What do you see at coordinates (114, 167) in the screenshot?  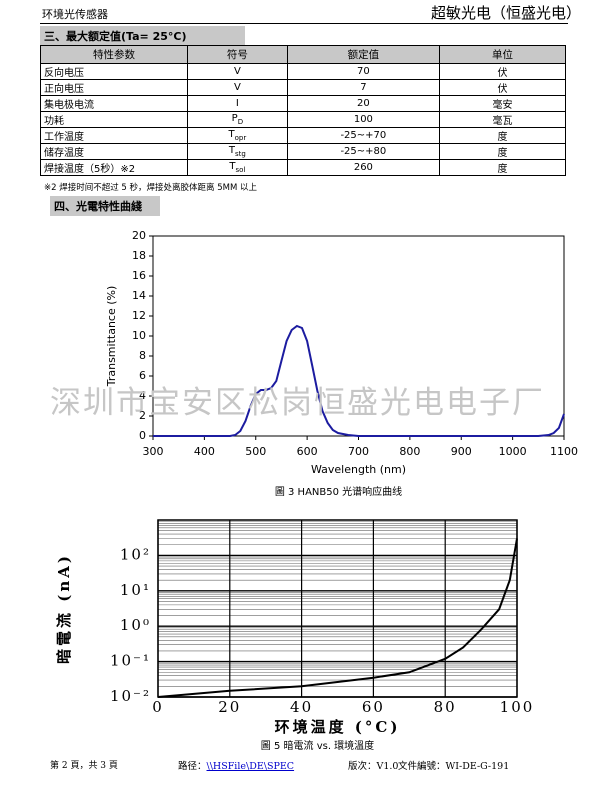 I see `cell: 焊接温度（5秒）※2` at bounding box center [114, 167].